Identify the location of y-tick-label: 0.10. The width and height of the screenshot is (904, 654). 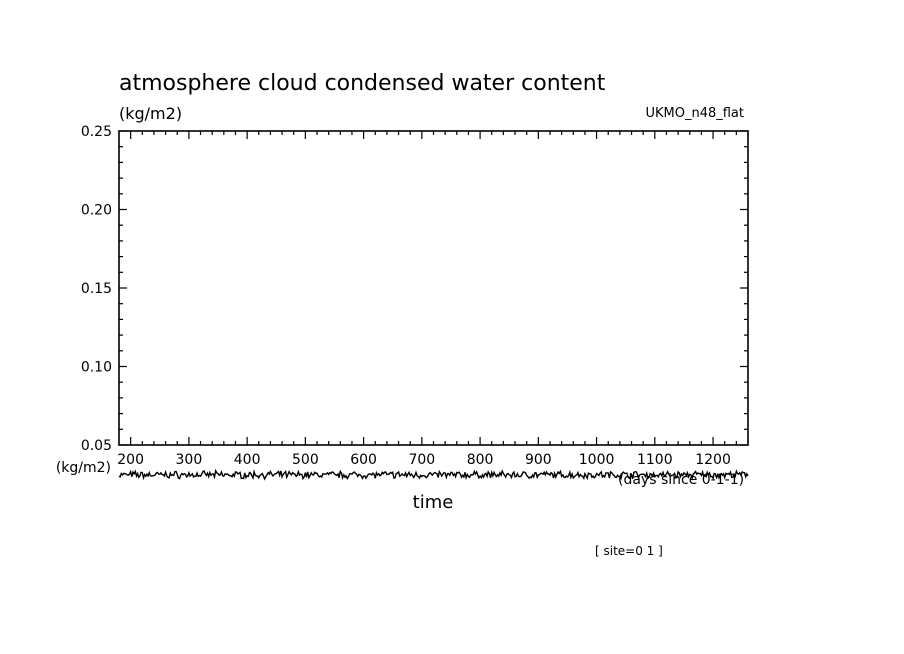
(96, 368).